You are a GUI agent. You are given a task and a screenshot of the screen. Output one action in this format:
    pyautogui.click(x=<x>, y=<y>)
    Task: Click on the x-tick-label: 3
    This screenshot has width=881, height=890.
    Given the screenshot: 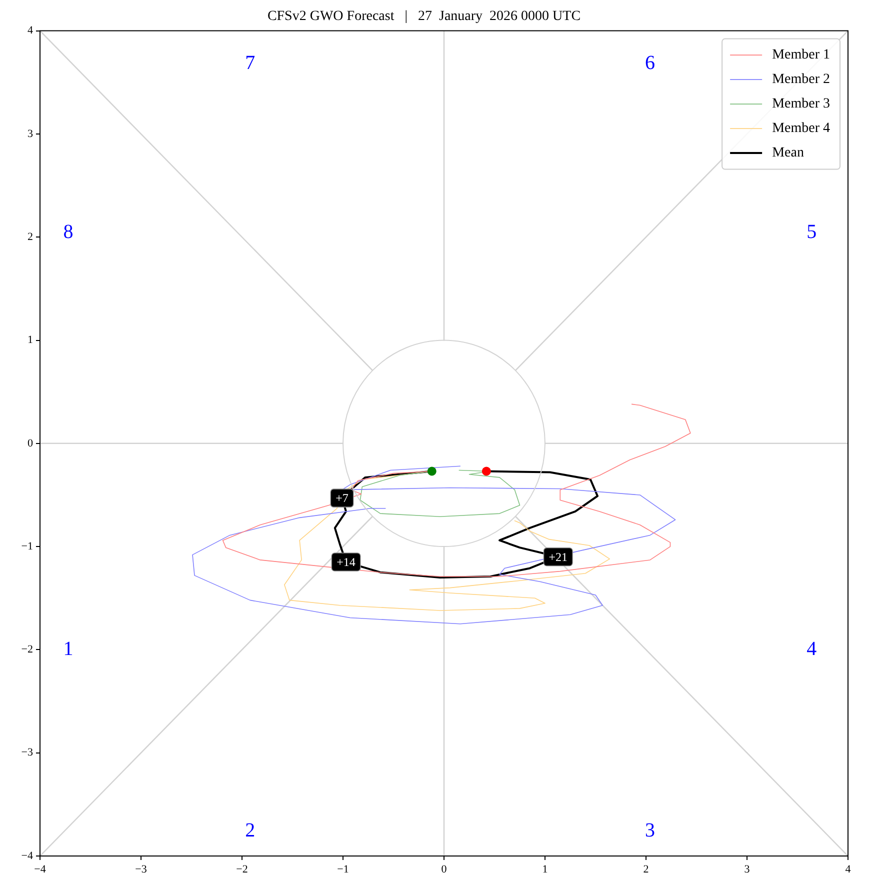 What is the action you would take?
    pyautogui.click(x=747, y=869)
    